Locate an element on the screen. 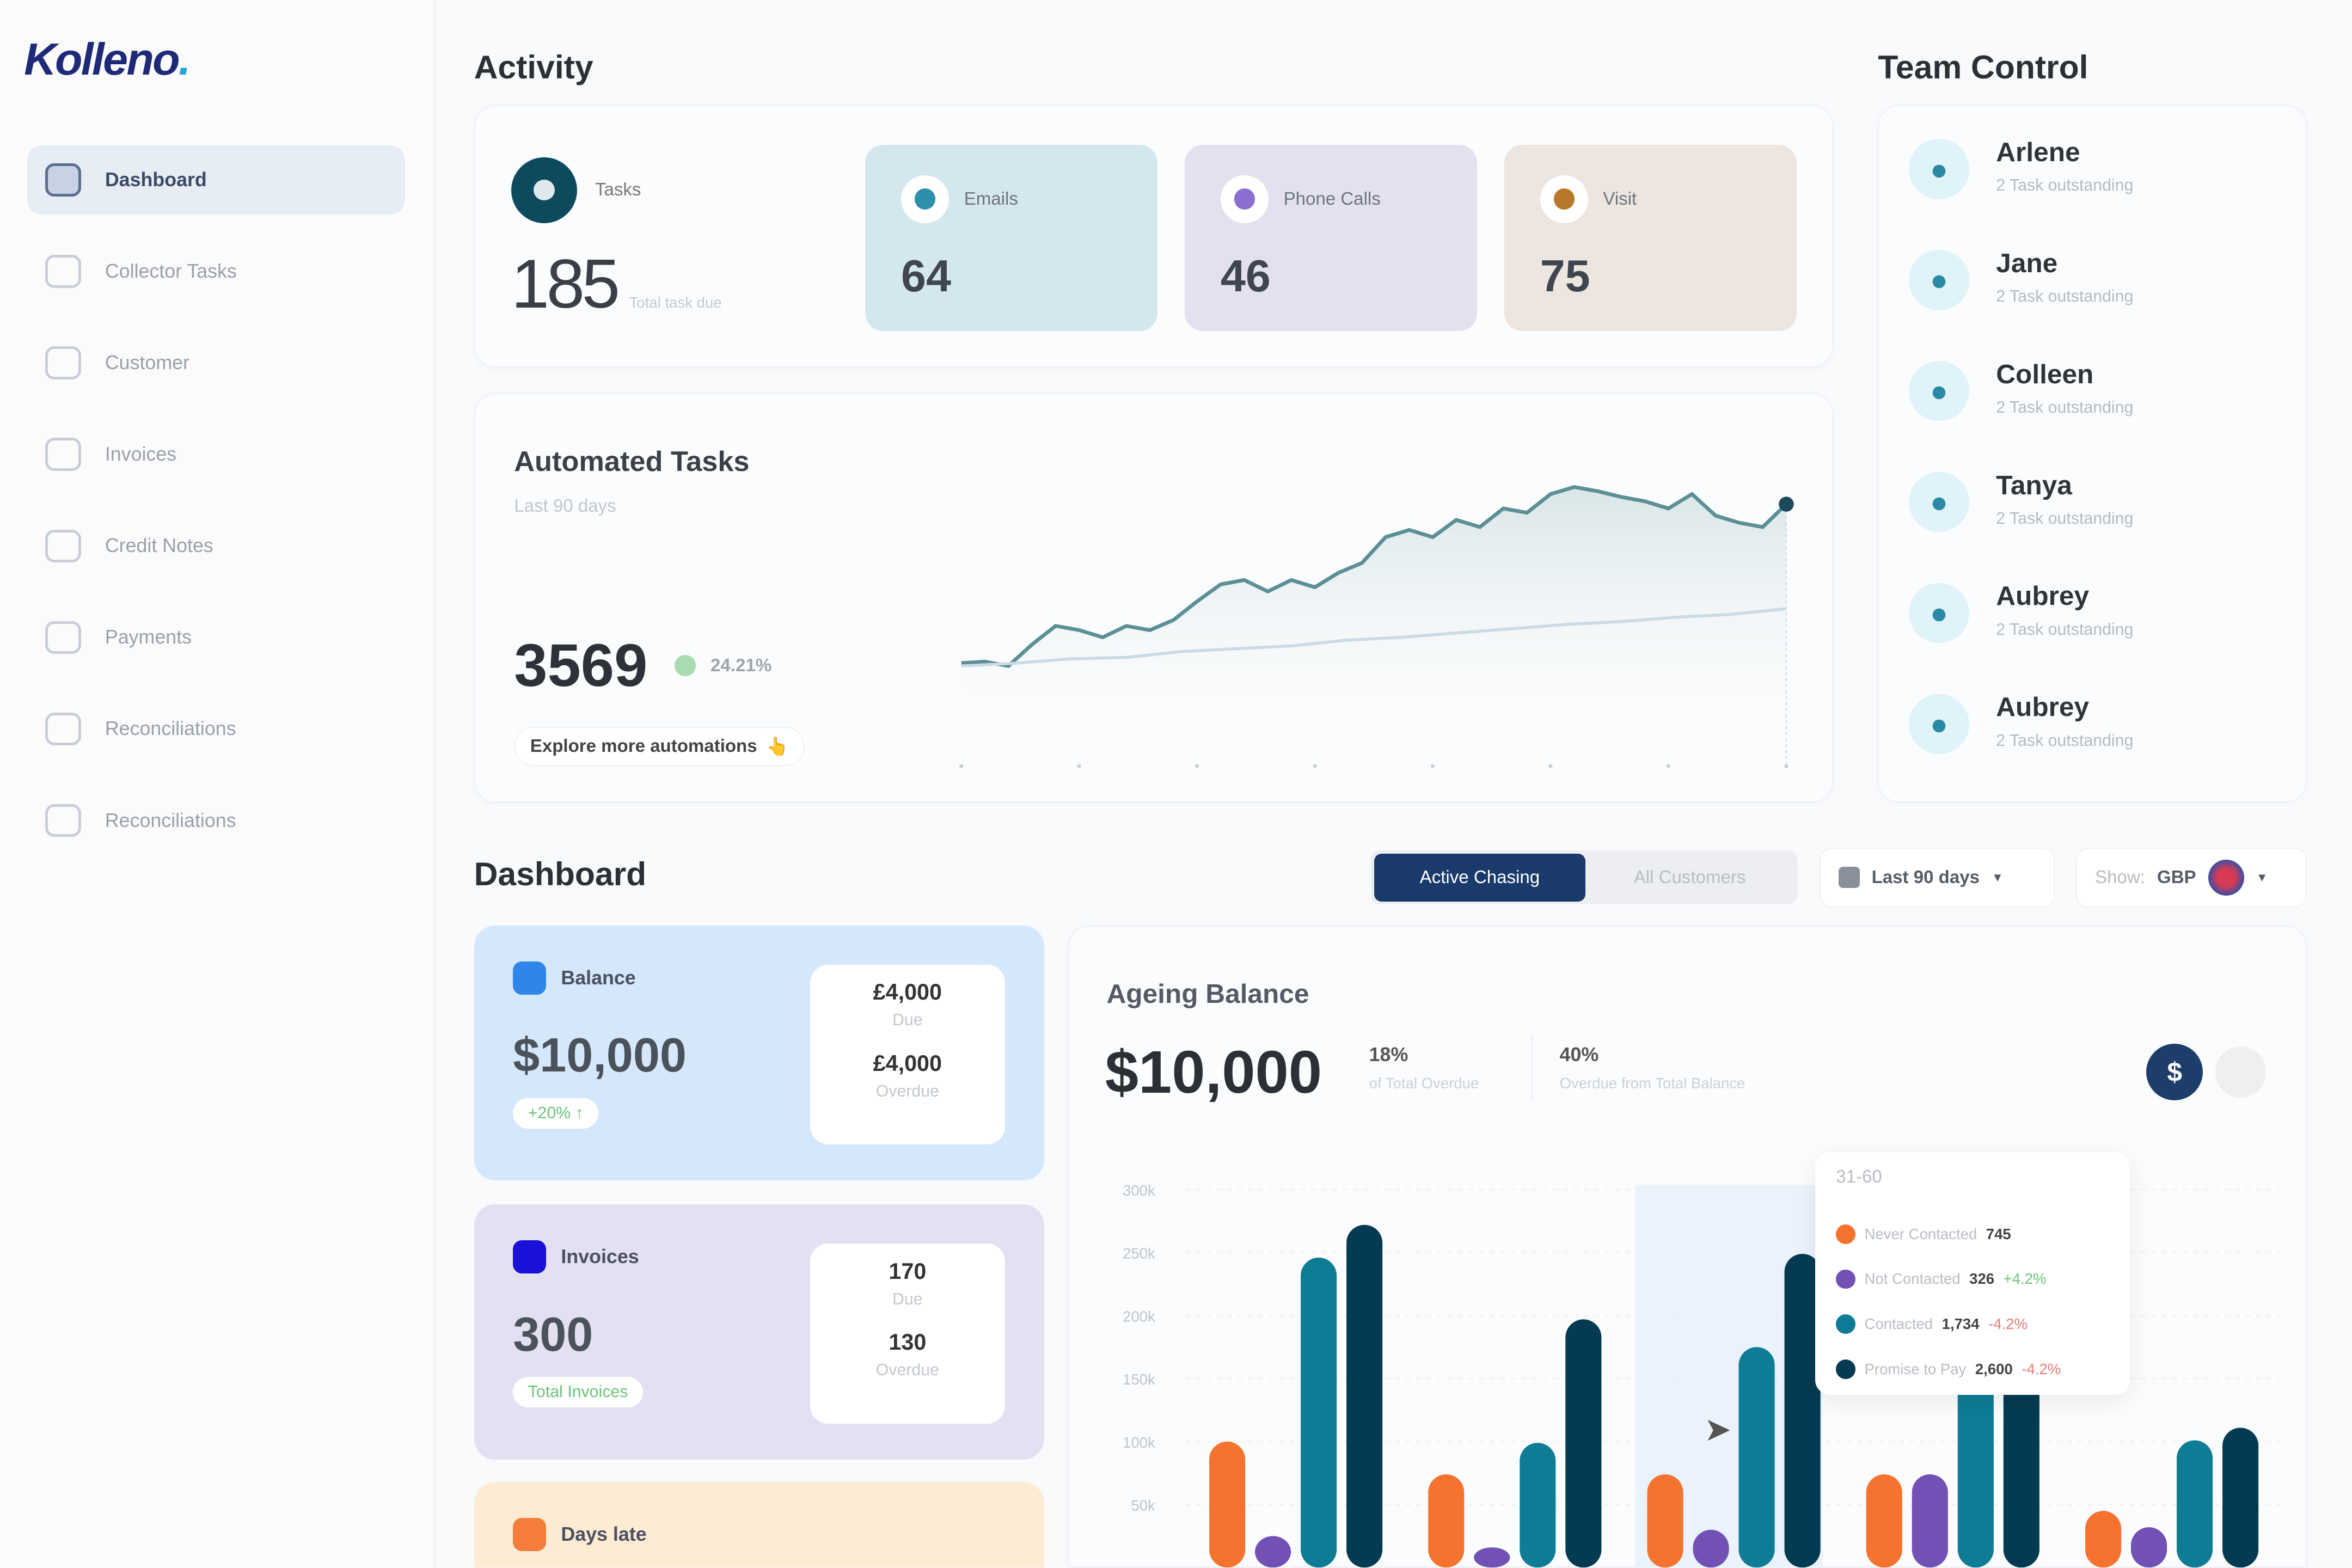  member-tasks: 2 Task outstanding is located at coordinates (2065, 519).